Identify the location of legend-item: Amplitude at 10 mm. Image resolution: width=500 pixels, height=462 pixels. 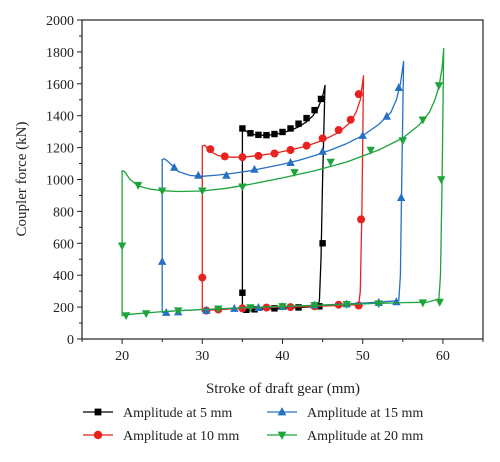
(161, 436).